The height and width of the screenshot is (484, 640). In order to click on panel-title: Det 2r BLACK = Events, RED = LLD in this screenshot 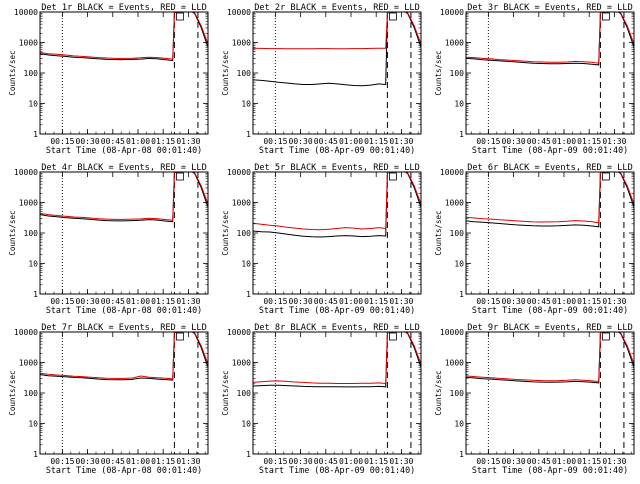, I will do `click(337, 8)`.